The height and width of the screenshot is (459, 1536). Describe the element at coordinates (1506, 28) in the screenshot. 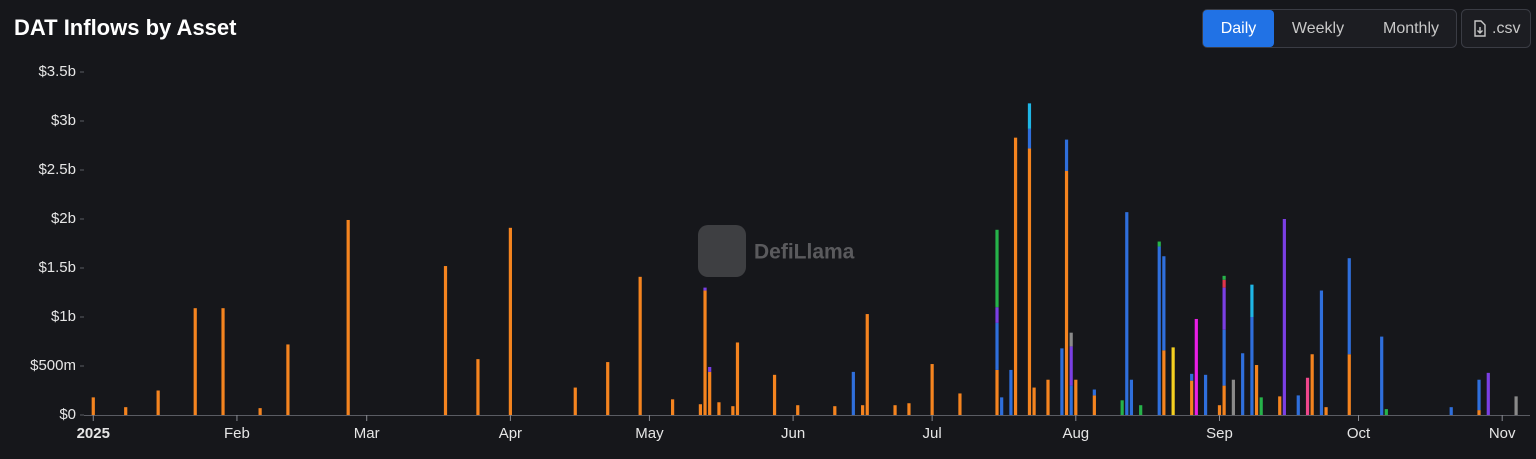

I see `csv-label: .csv` at that location.